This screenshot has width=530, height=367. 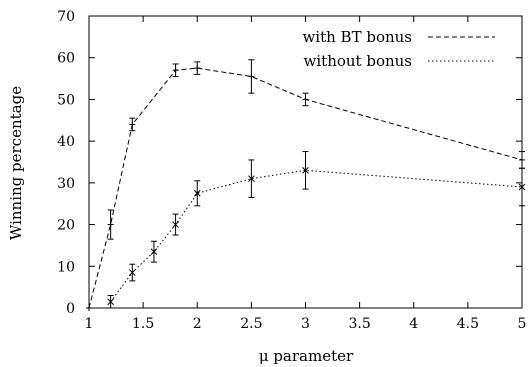 I want to click on y-tick-label: 30, so click(x=66, y=184).